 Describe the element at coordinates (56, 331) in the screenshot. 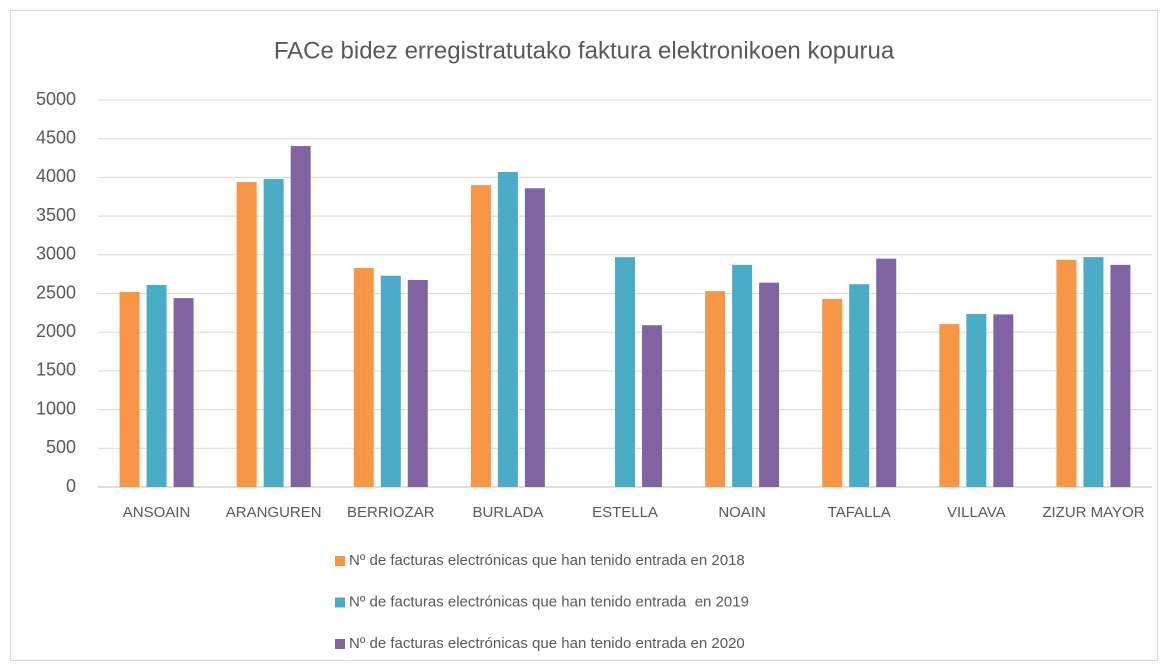

I see `y-tick-label: 2000` at that location.